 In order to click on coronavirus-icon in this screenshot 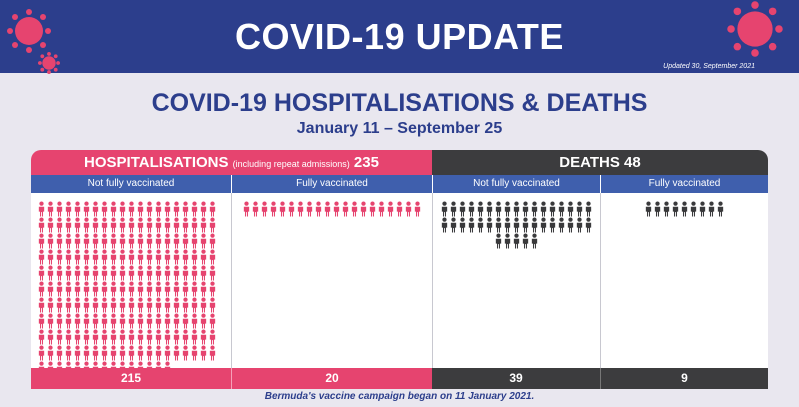, I will do `click(29, 31)`.